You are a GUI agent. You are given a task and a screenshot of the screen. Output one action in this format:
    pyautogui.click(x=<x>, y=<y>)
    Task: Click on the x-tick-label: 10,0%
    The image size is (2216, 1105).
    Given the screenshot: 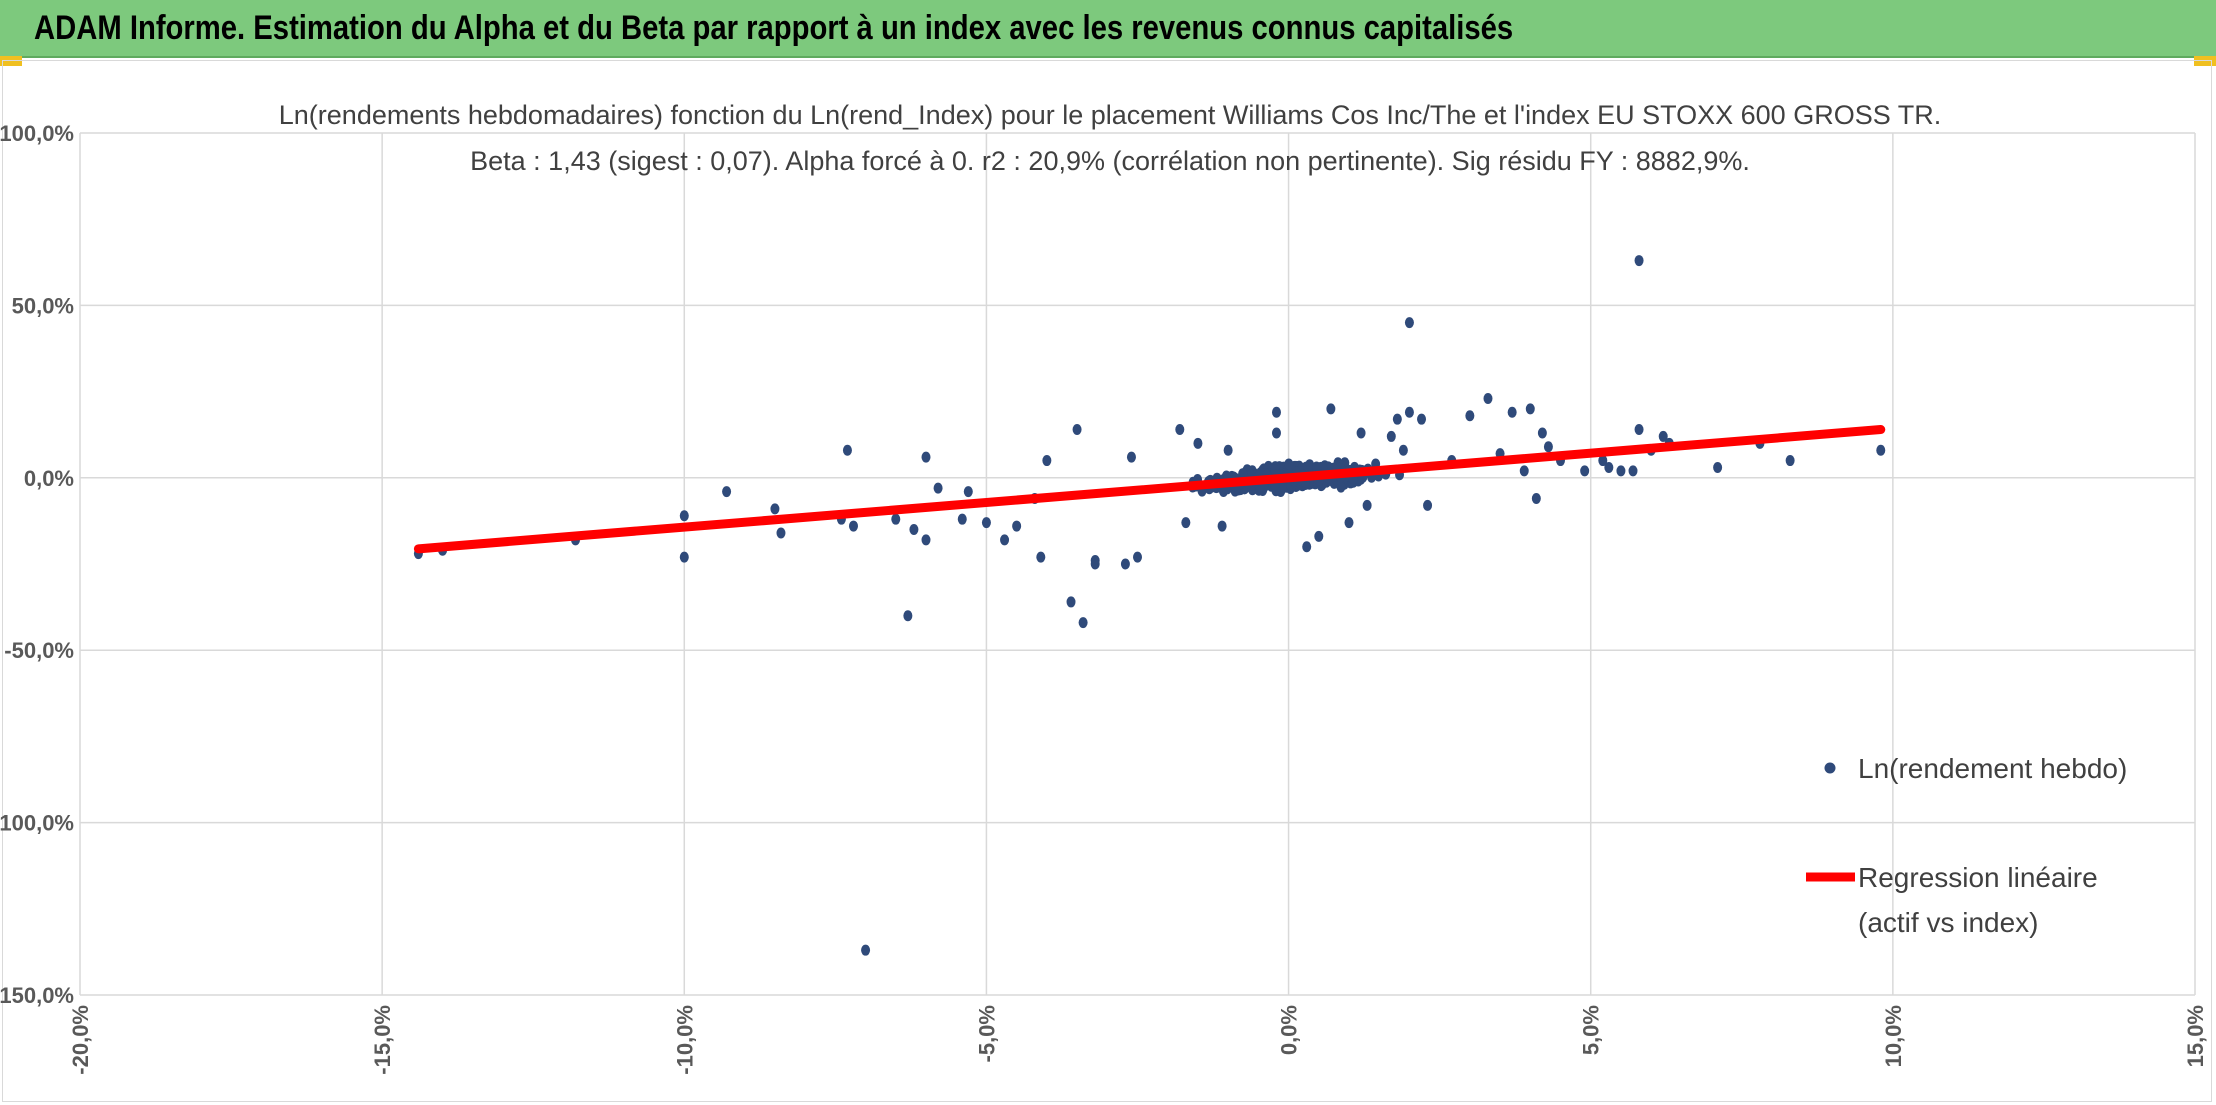 What is the action you would take?
    pyautogui.click(x=1893, y=1036)
    